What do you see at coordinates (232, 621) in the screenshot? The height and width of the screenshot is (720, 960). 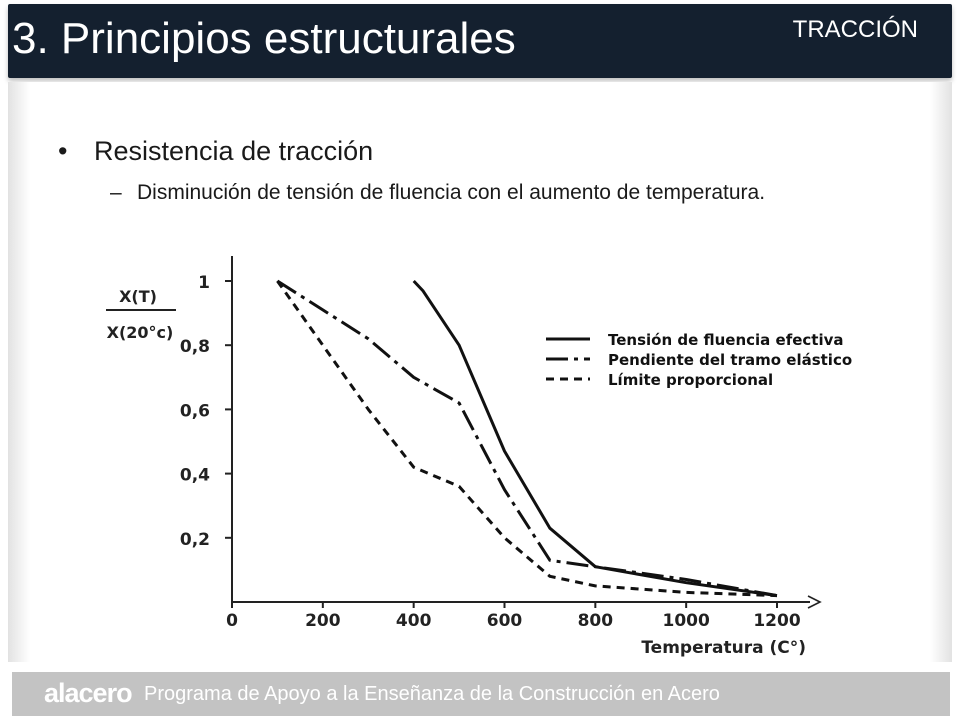 I see `x-tick-label: 0` at bounding box center [232, 621].